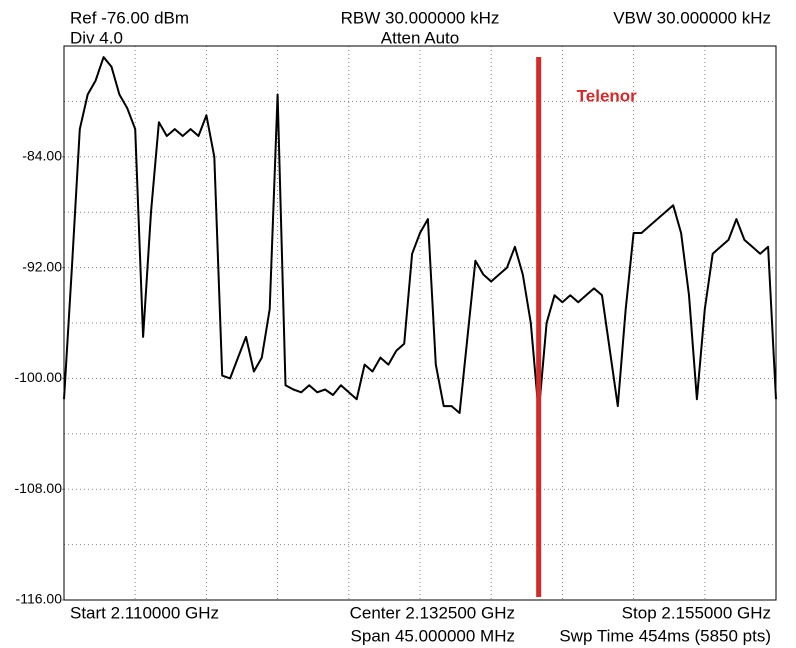 The height and width of the screenshot is (648, 796). Describe the element at coordinates (665, 635) in the screenshot. I see `sweep-time: Swp Time 454ms (5850 pts)` at that location.